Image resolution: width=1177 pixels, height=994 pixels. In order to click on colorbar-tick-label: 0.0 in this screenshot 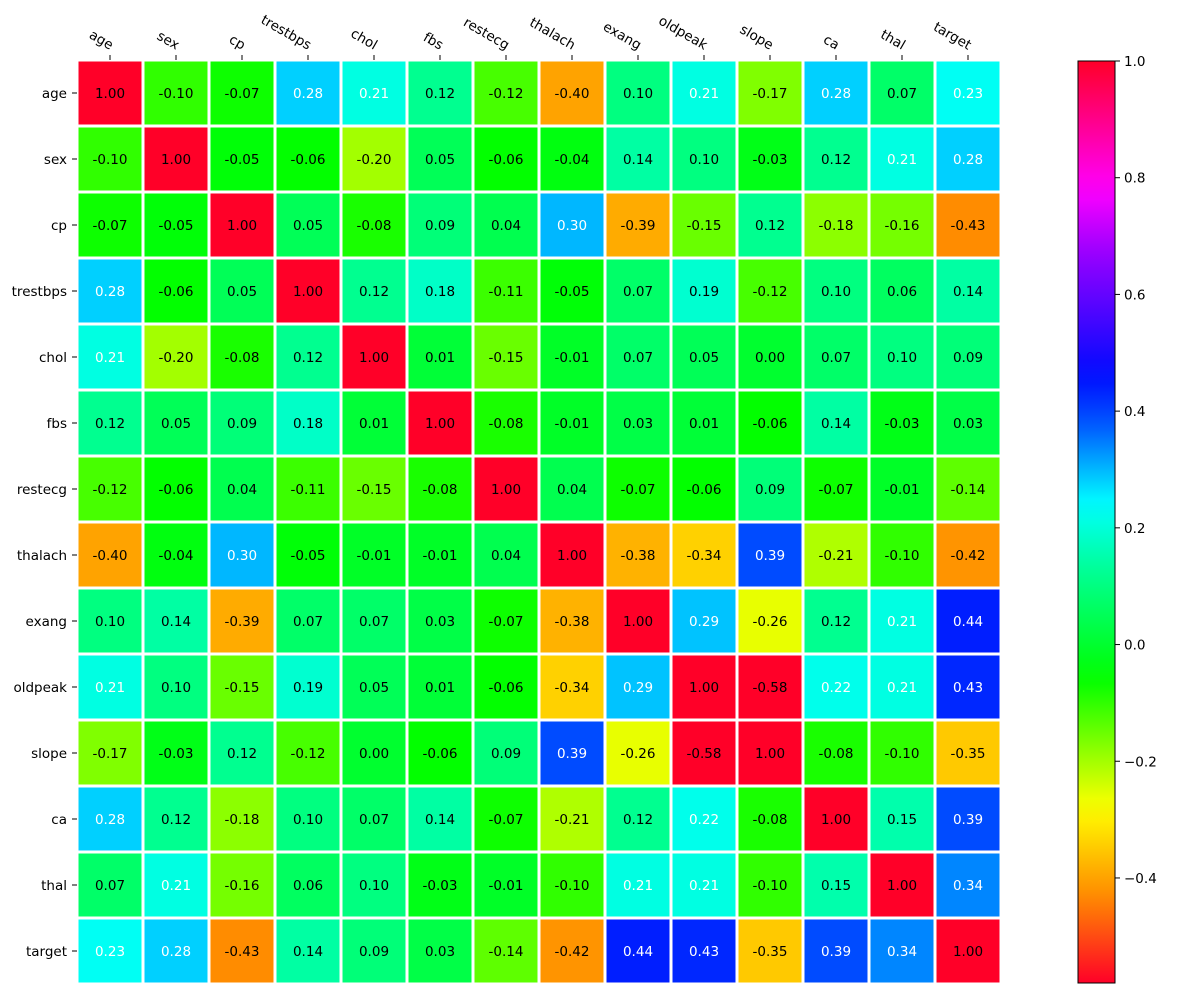, I will do `click(1134, 646)`.